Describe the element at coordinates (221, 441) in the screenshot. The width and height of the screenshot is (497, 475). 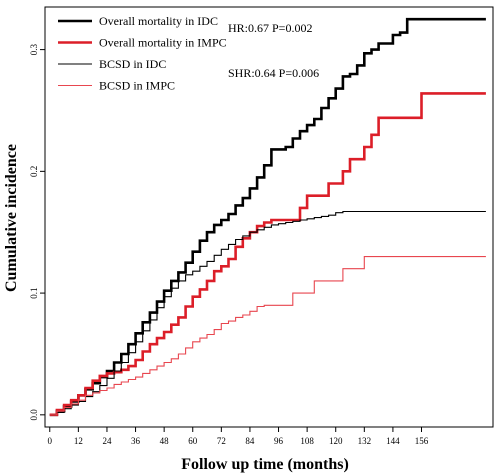
I see `x-tick-label: 72` at that location.